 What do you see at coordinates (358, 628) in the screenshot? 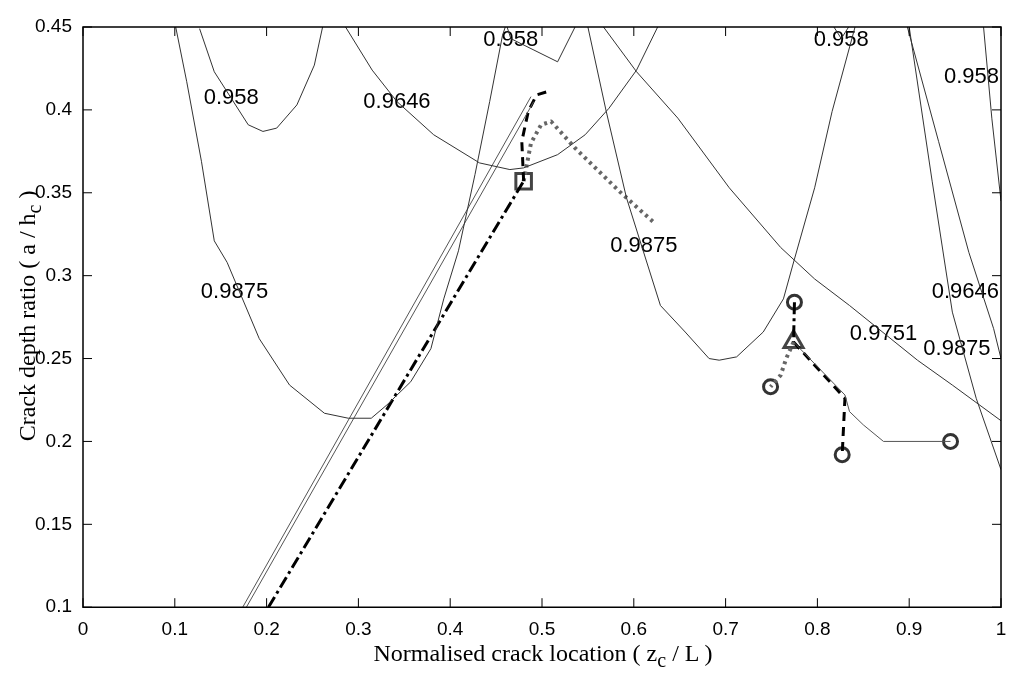
I see `x-tick-label: 0.3` at bounding box center [358, 628].